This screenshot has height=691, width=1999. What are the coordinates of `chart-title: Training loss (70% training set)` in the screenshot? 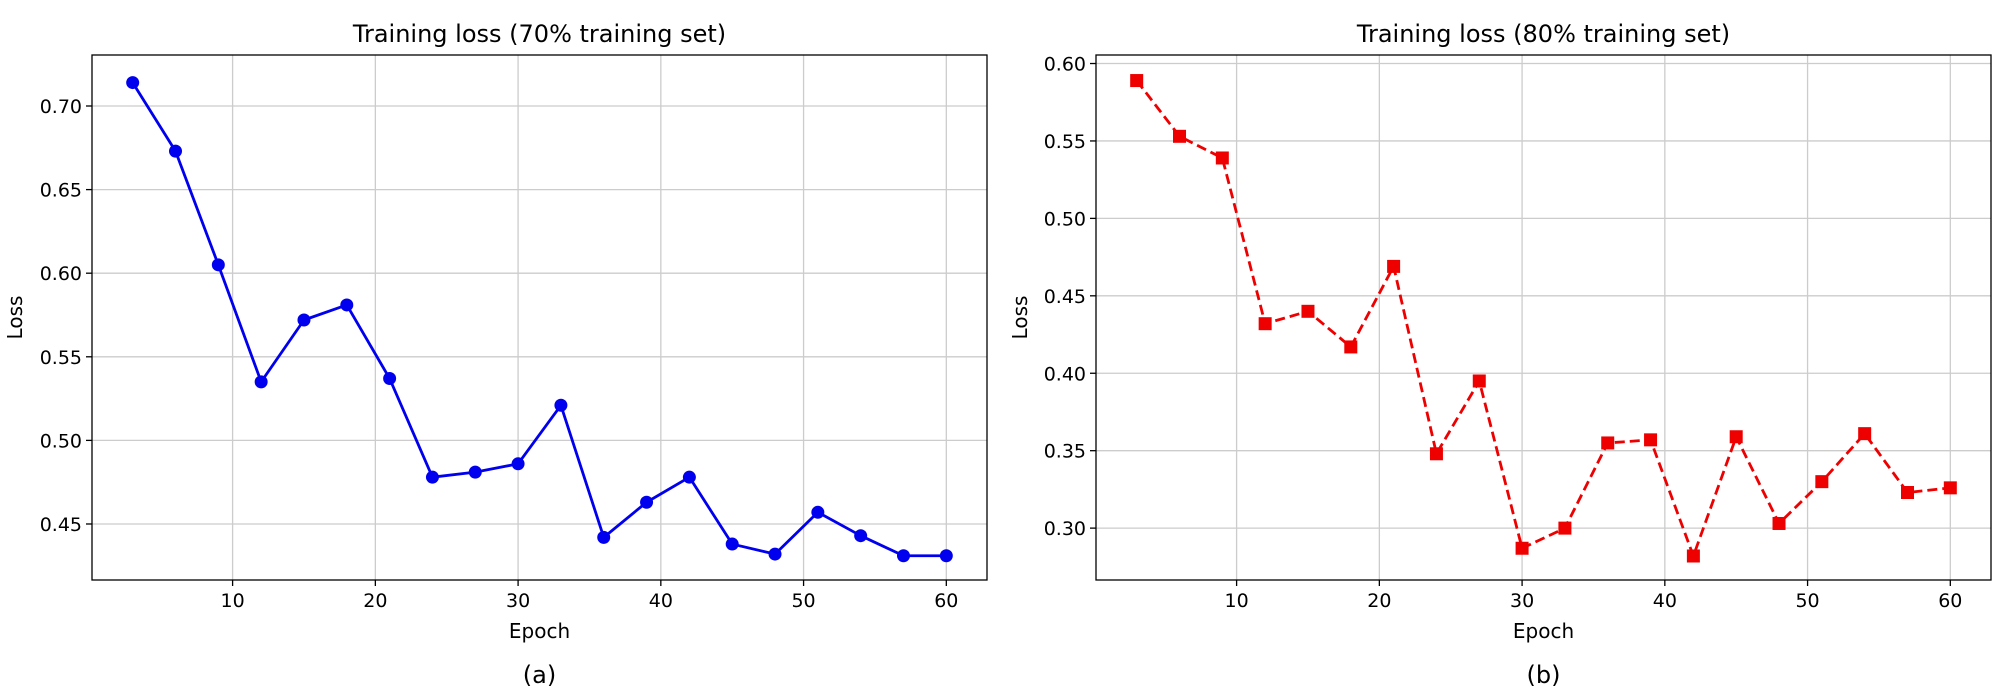 It's located at (539, 34).